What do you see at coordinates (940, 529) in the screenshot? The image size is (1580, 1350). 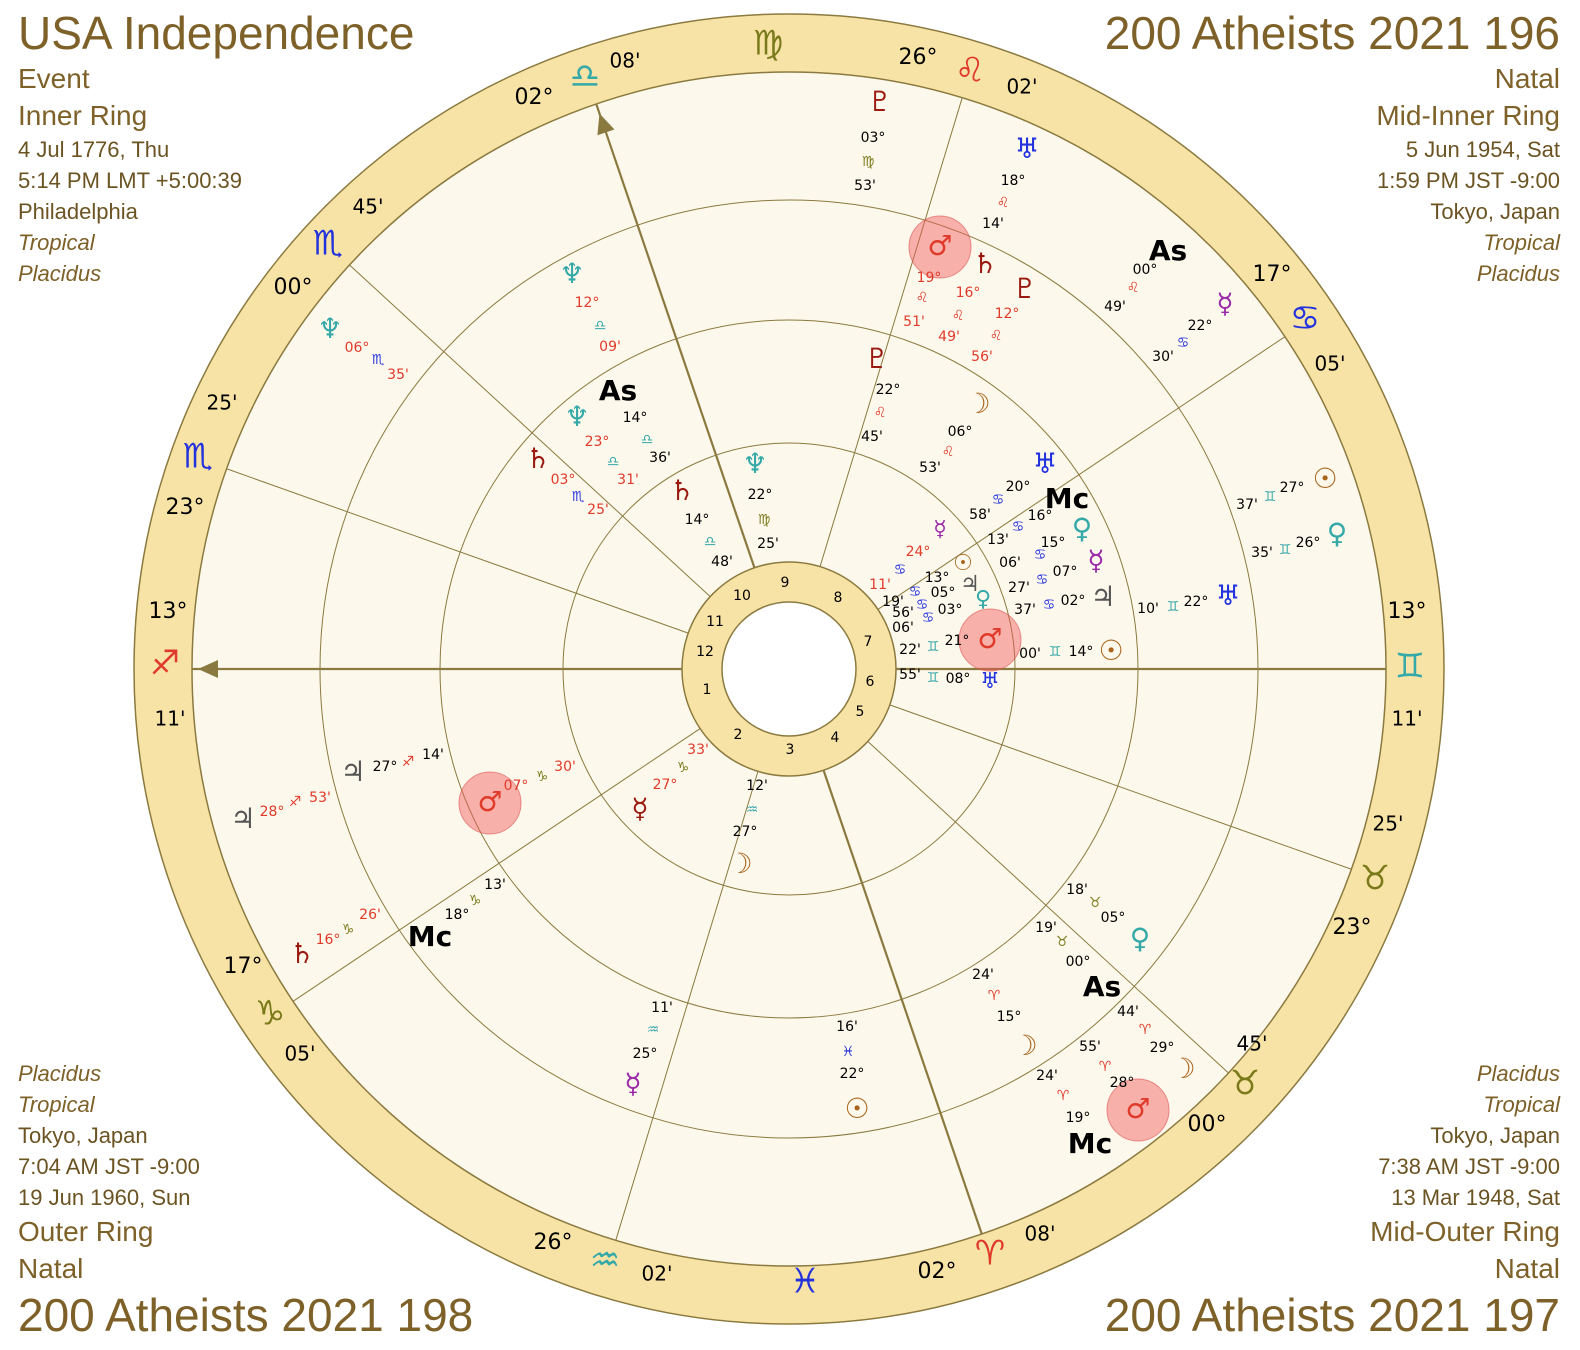 I see `chart-label: ☿` at bounding box center [940, 529].